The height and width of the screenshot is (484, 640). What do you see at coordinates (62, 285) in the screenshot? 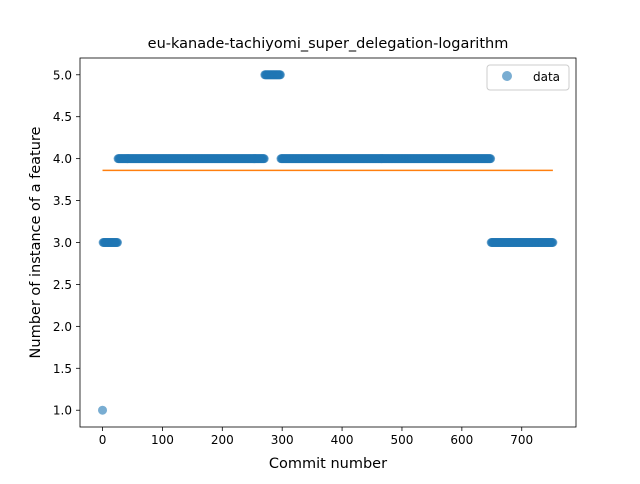
I see `y-tick-label: 2.5` at bounding box center [62, 285].